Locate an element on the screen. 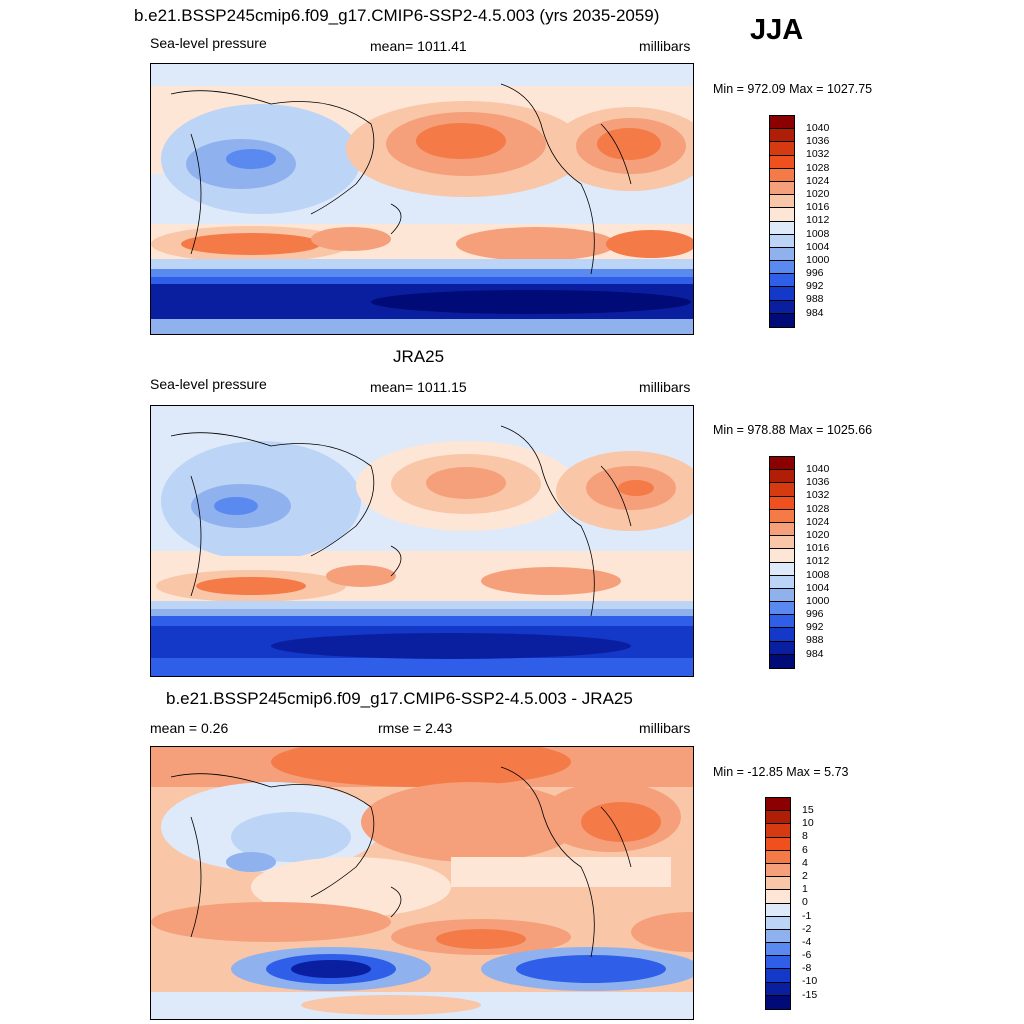 The width and height of the screenshot is (1024, 1024). panel3-map-field is located at coordinates (422, 883).